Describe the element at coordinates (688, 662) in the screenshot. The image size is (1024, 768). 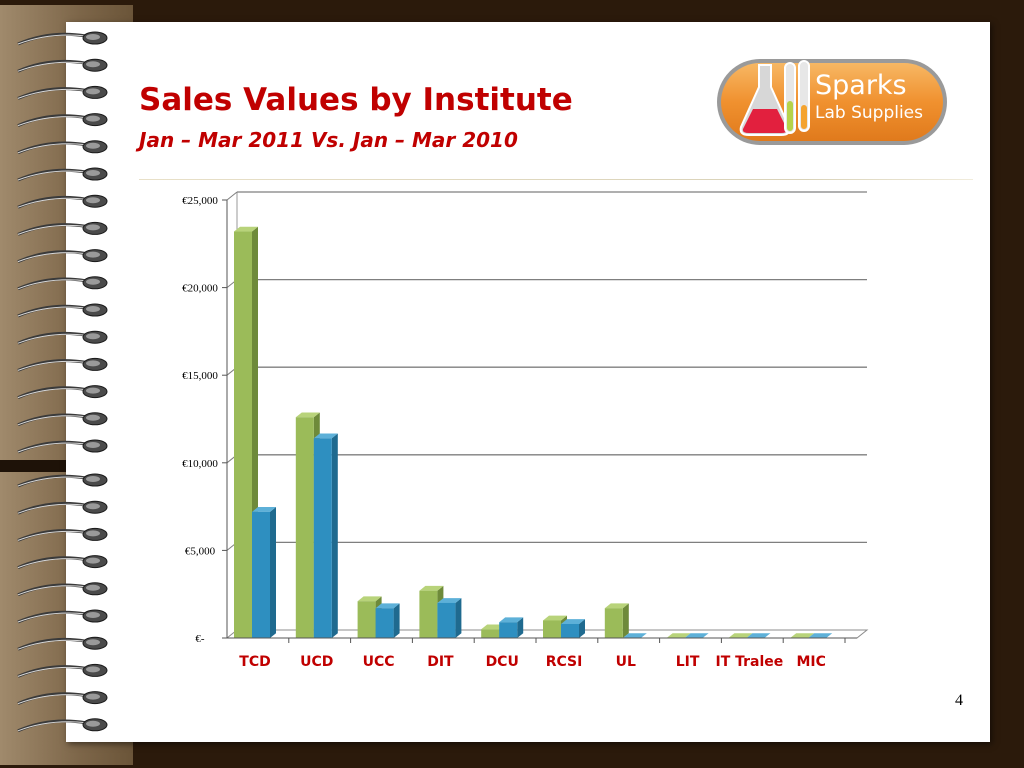
I see `x-category-label: LIT` at that location.